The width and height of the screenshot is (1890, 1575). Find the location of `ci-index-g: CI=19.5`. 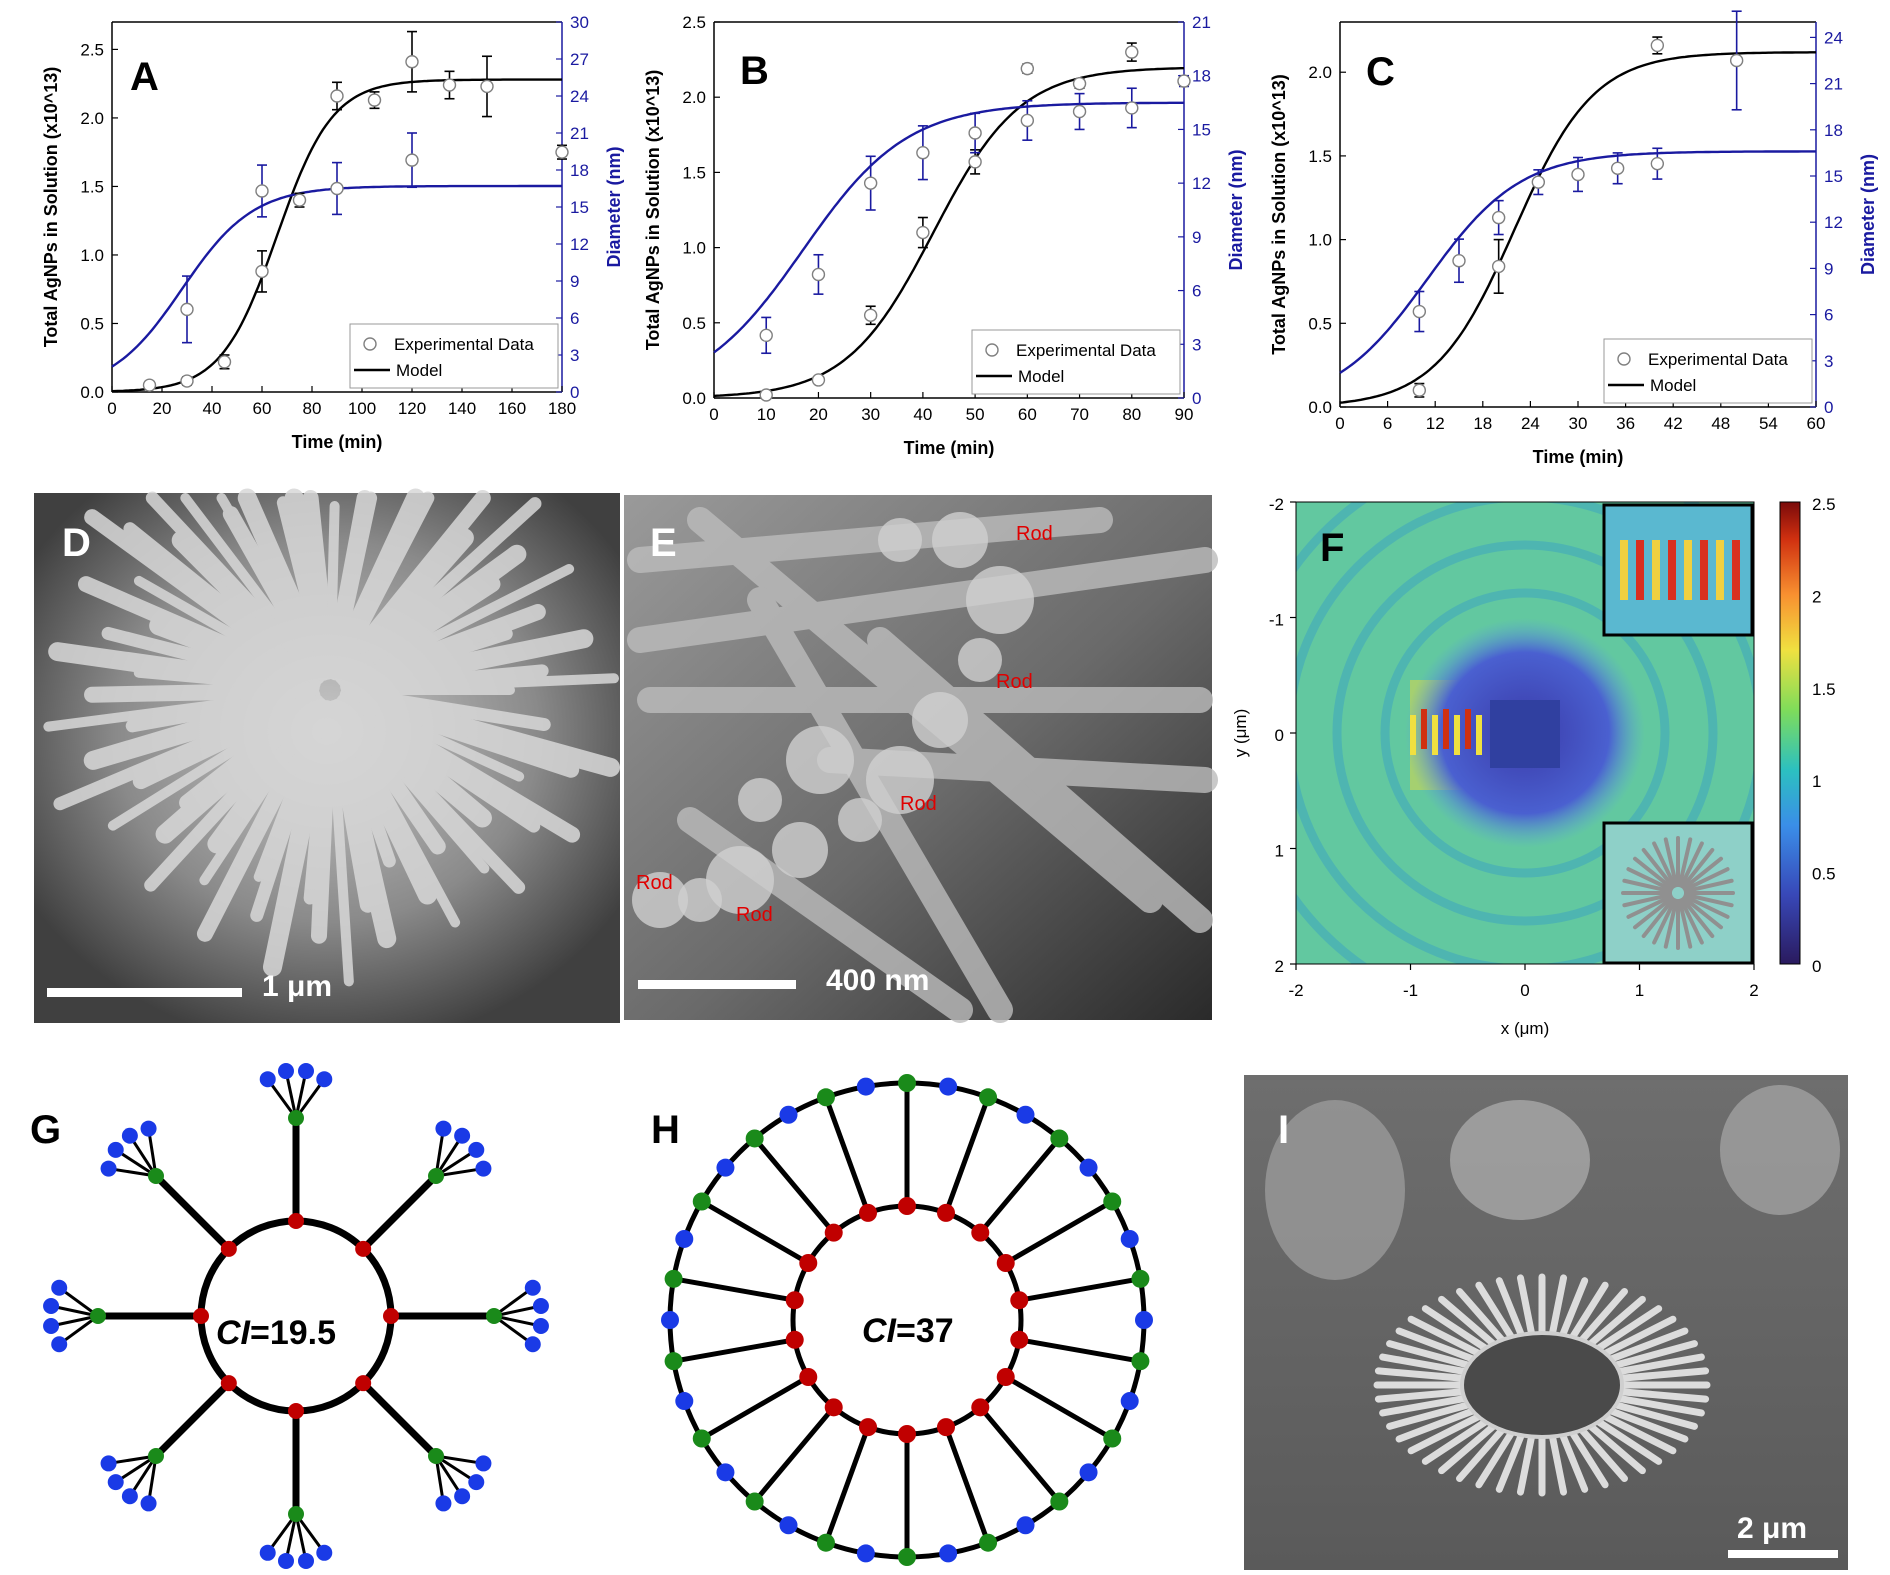

ci-index-g: CI=19.5 is located at coordinates (276, 1333).